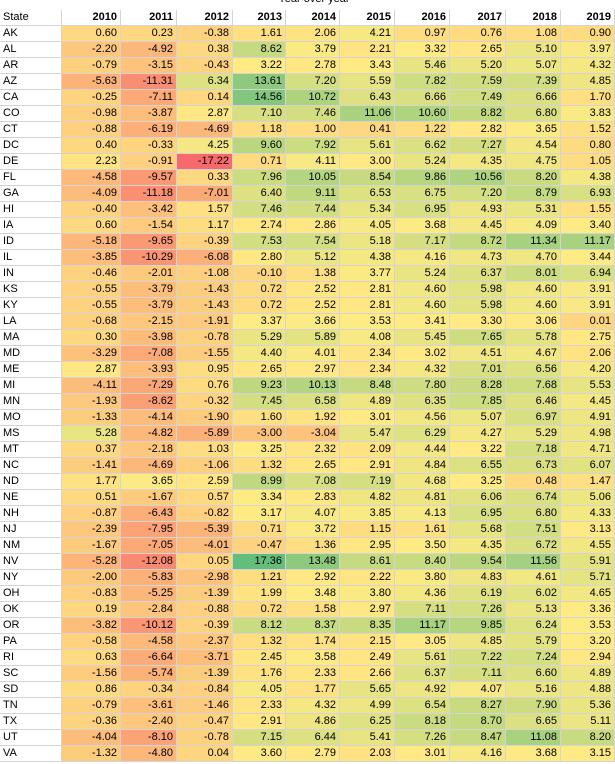 The image size is (615, 764). Describe the element at coordinates (367, 498) in the screenshot. I see `value-cell: 4.82` at that location.